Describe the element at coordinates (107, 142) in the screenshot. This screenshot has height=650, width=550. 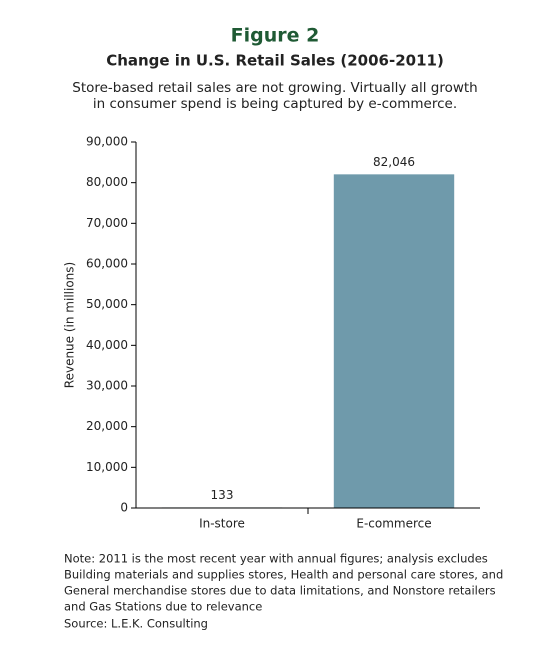
I see `y-tick-label: 90,000` at that location.